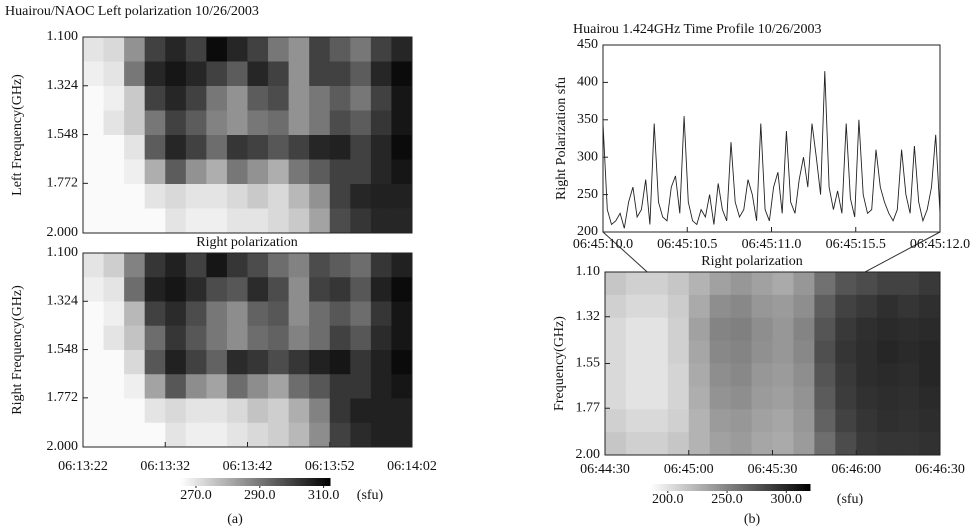 The height and width of the screenshot is (531, 977). What do you see at coordinates (588, 271) in the screenshot?
I see `y-tick-label: 1.10` at bounding box center [588, 271].